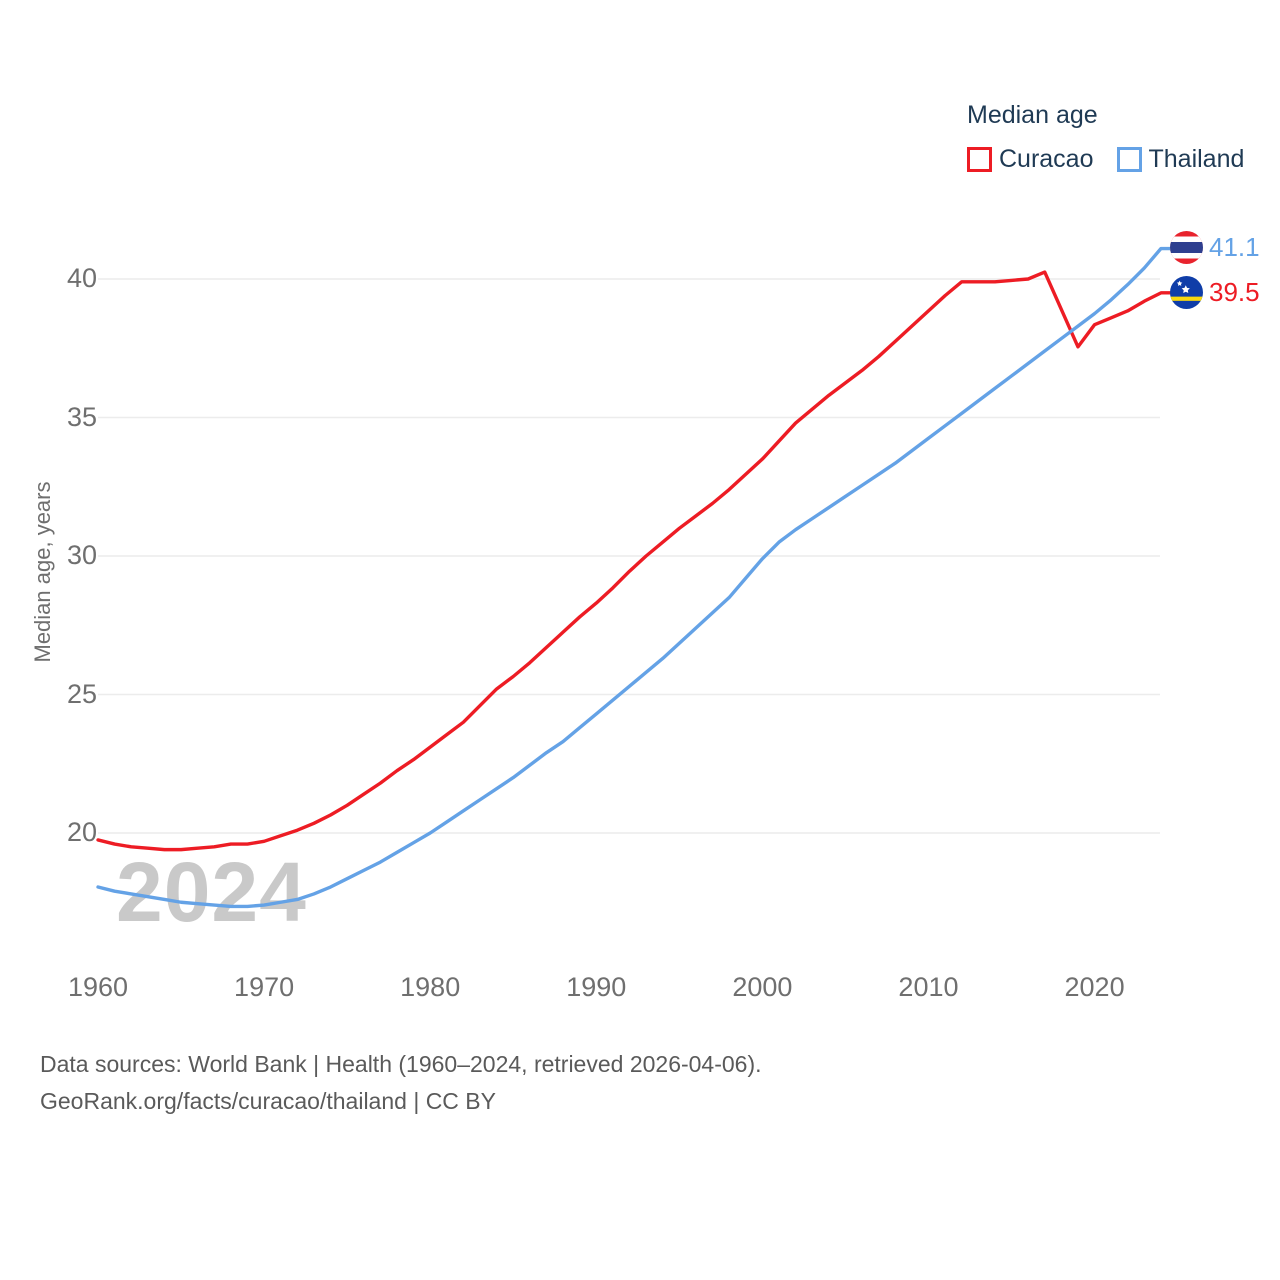 The image size is (1280, 1280). I want to click on x-tick-label: 1990, so click(596, 987).